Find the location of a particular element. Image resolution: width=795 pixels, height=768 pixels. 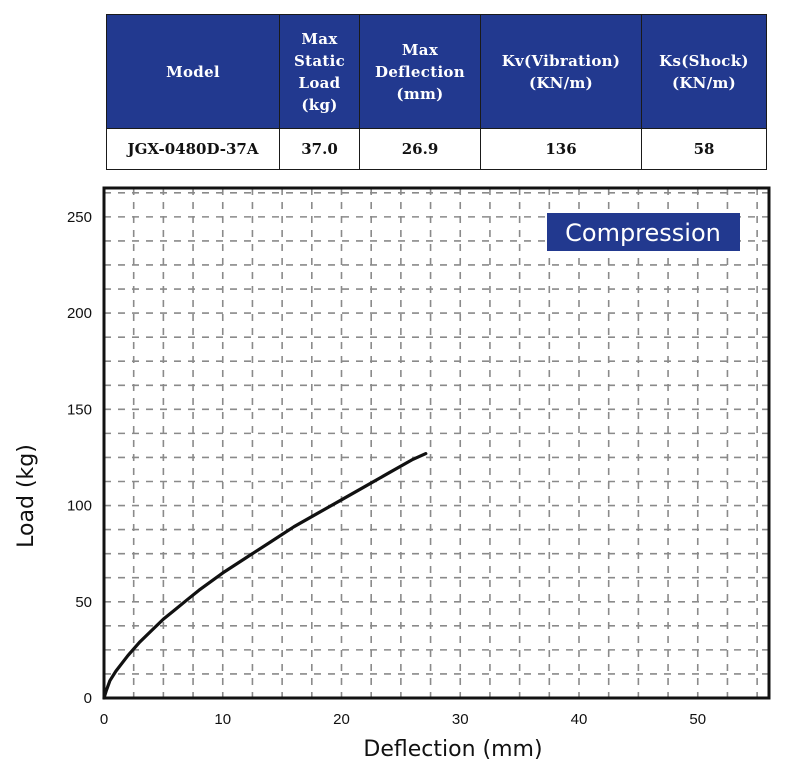

x-tick-label: 40 is located at coordinates (579, 719).